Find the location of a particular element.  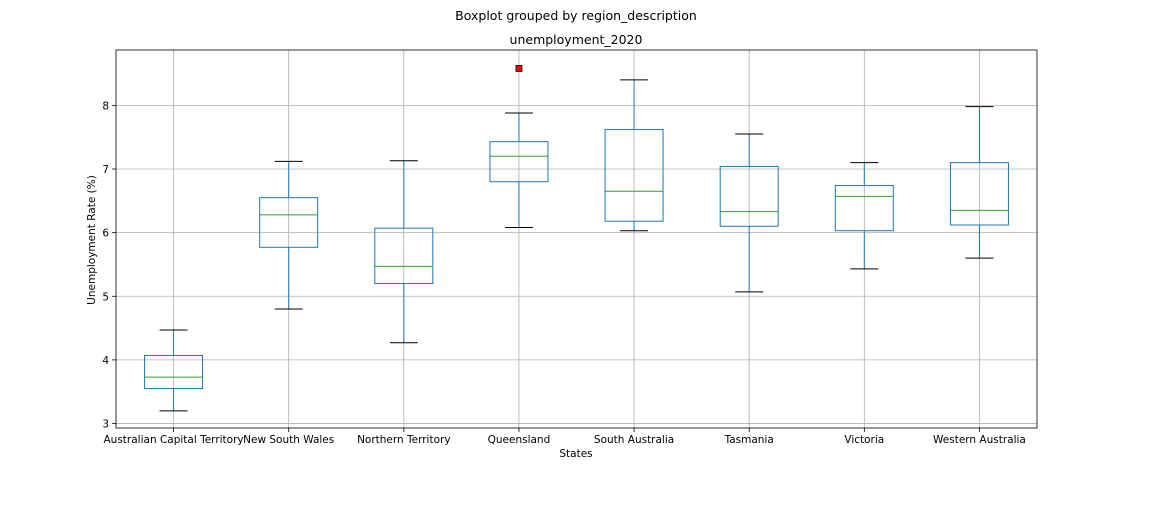

x-tick-label: Australian Capital Territory is located at coordinates (174, 440).